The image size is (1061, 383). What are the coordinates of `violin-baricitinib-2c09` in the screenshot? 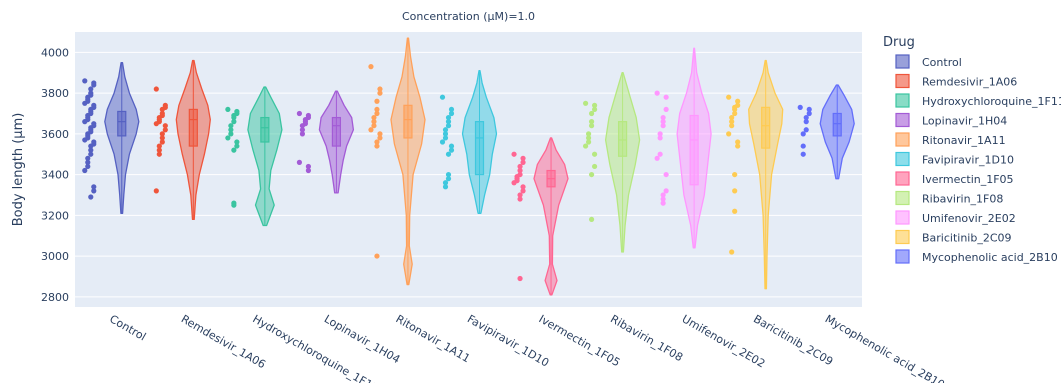 It's located at (755, 174).